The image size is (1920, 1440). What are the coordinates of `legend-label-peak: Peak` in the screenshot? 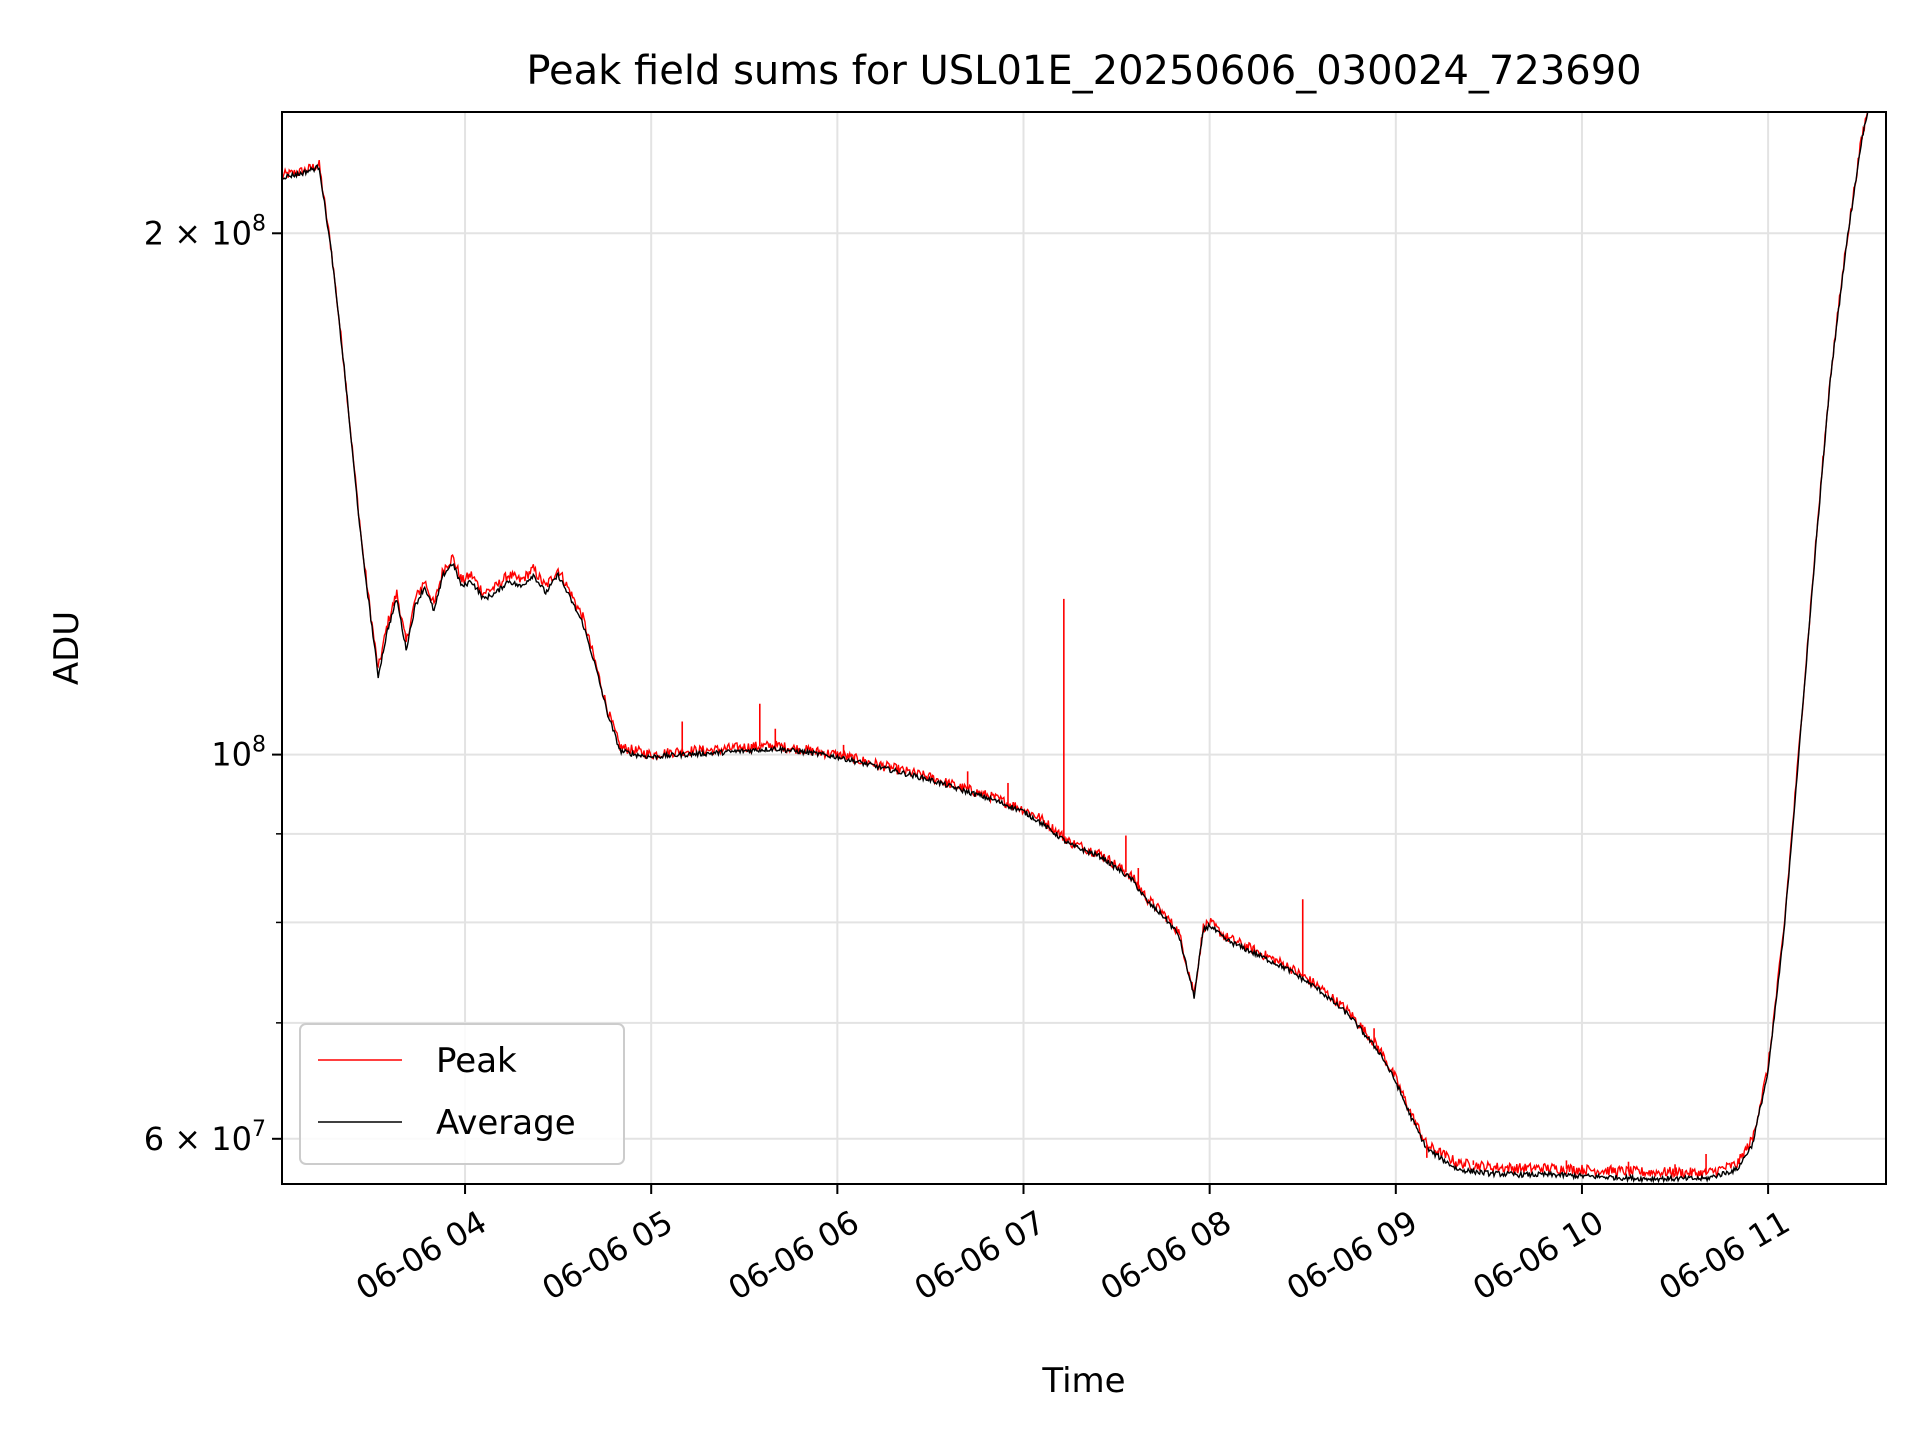 It's located at (476, 1061).